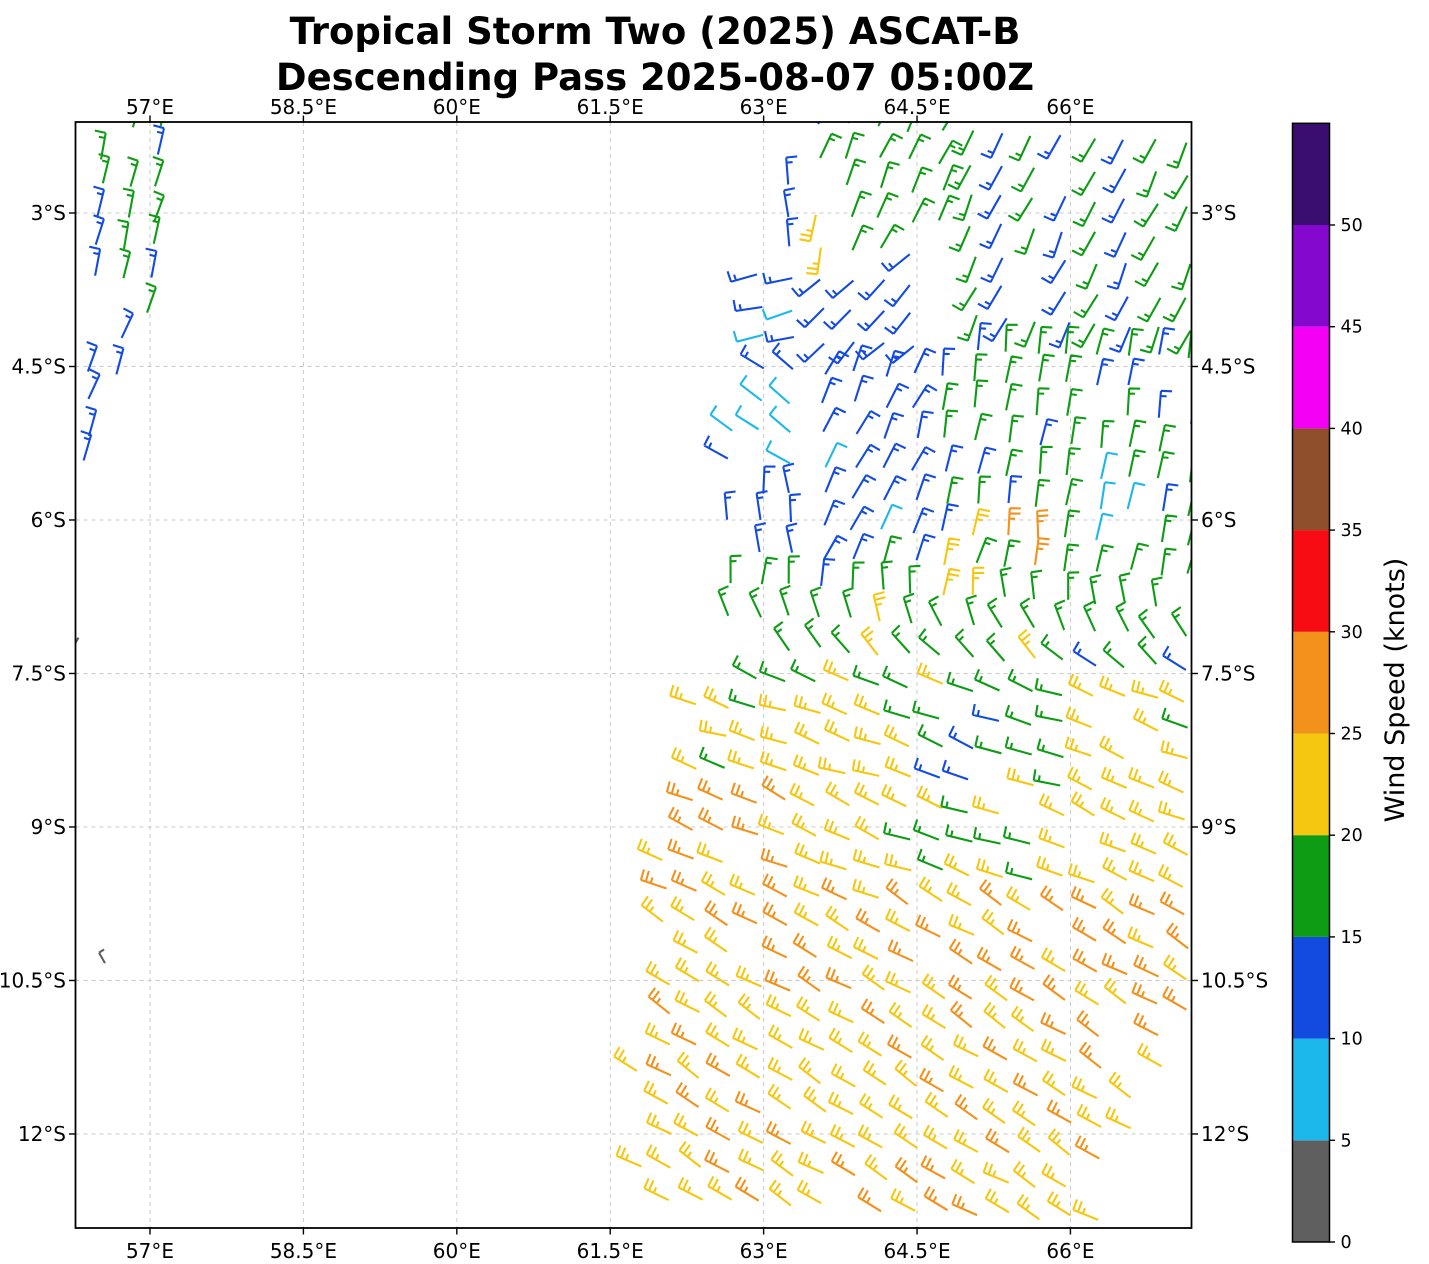  Describe the element at coordinates (1352, 328) in the screenshot. I see `colorbar-tick-label: 45` at that location.